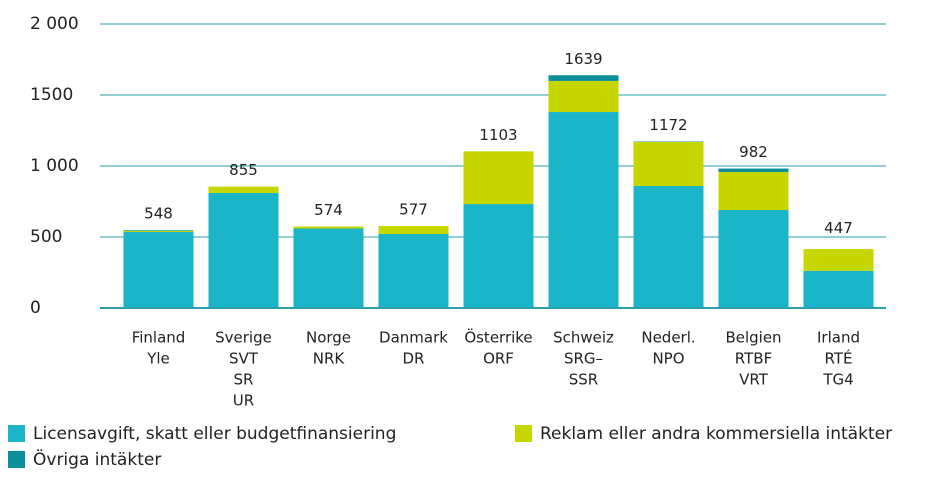  Describe the element at coordinates (754, 380) in the screenshot. I see `x-tick-label: VRT` at that location.